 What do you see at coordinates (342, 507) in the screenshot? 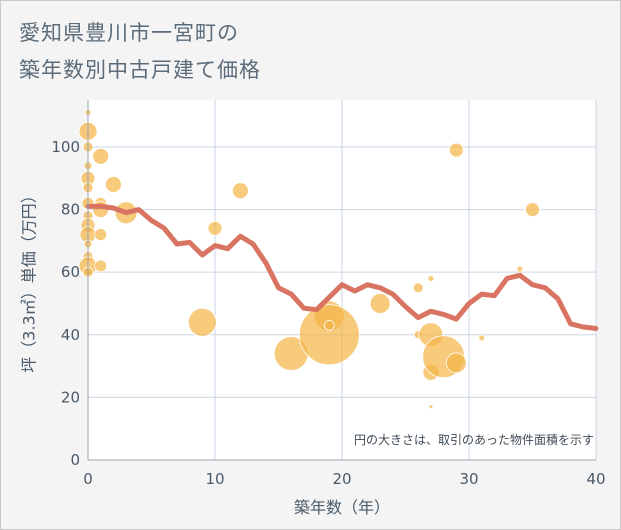
I see `x-axis-label: 築年数（年）` at bounding box center [342, 507].